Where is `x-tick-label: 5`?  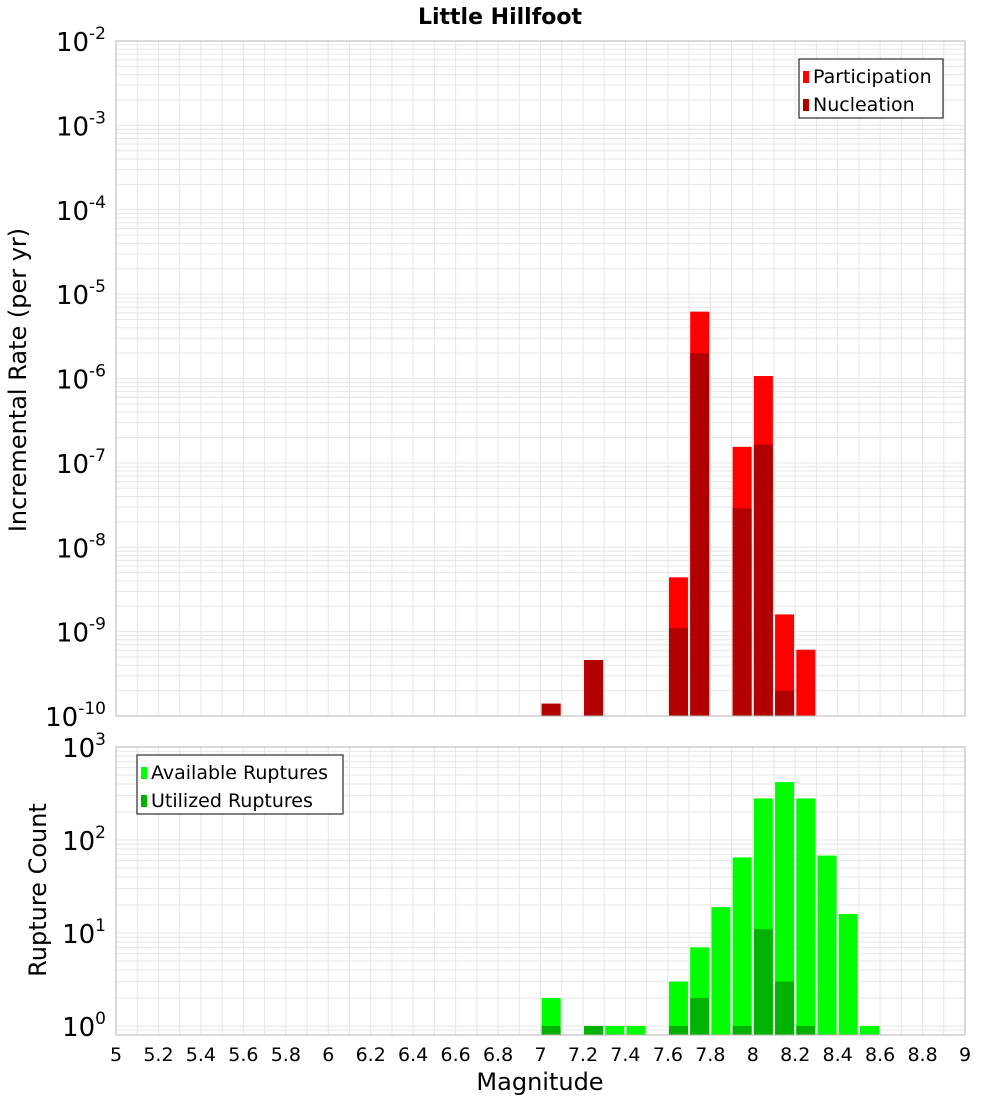 x-tick-label: 5 is located at coordinates (116, 1055).